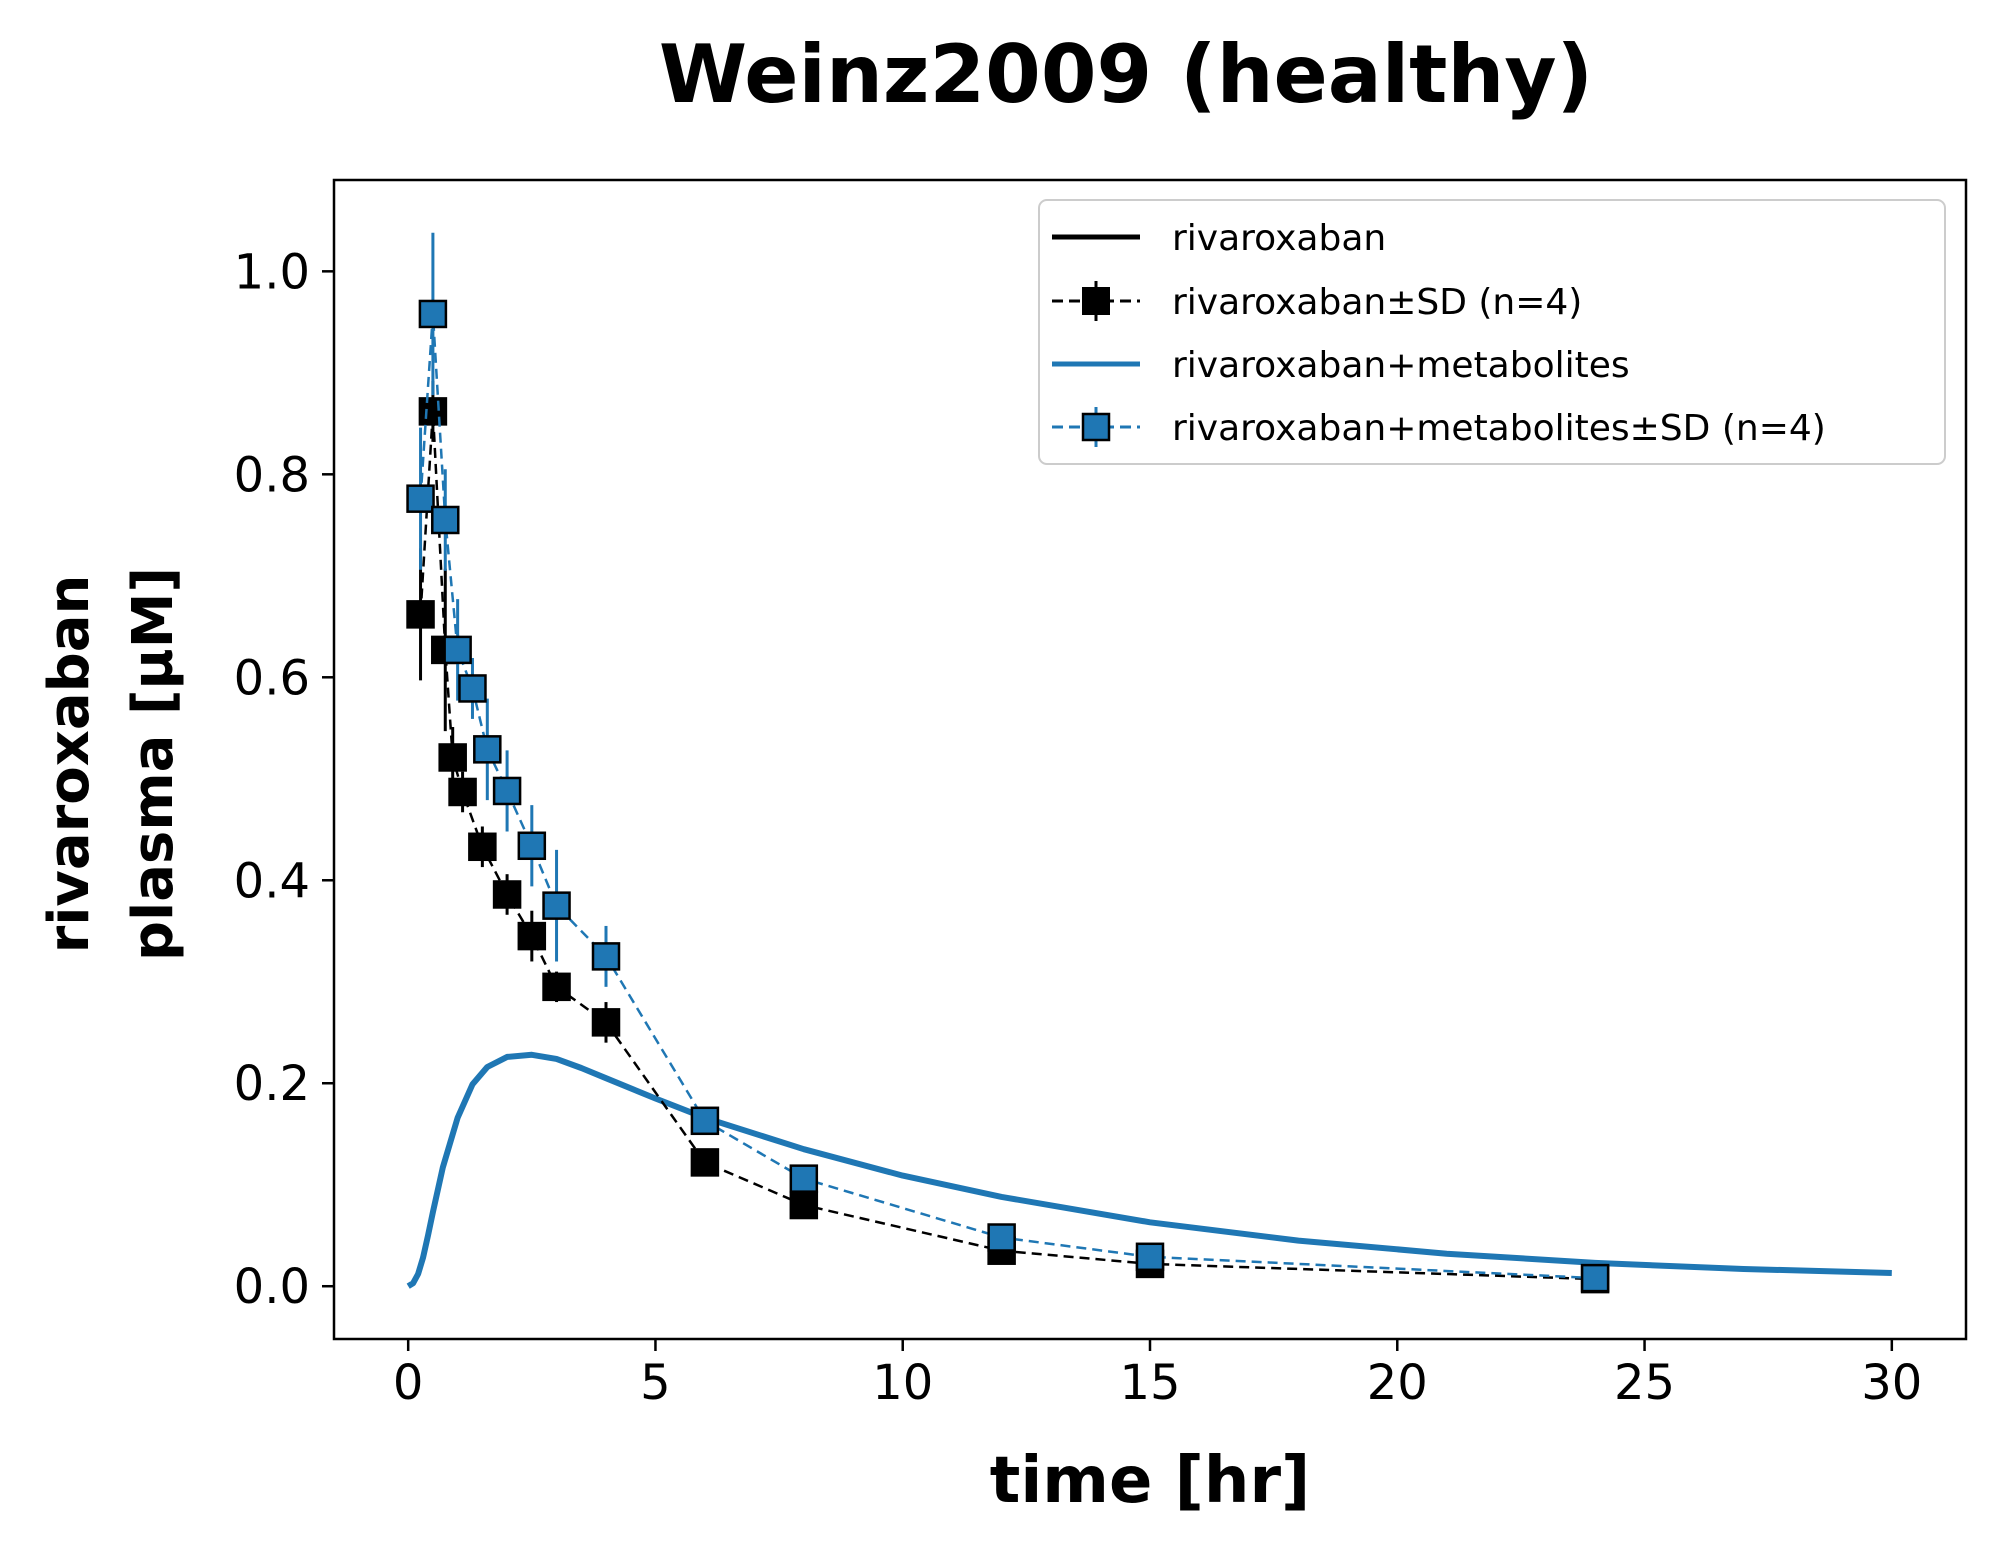 This screenshot has height=1547, width=1990. Describe the element at coordinates (272, 678) in the screenshot. I see `y-tick-label: 0.6` at that location.